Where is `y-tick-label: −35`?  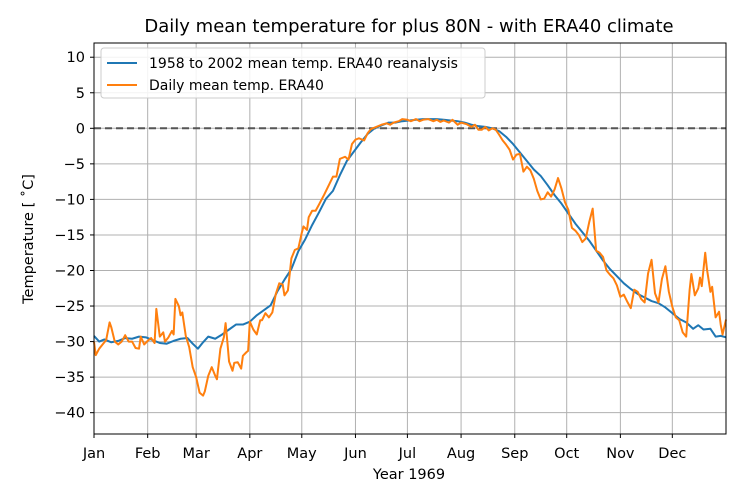 y-tick-label: −35 is located at coordinates (69, 378).